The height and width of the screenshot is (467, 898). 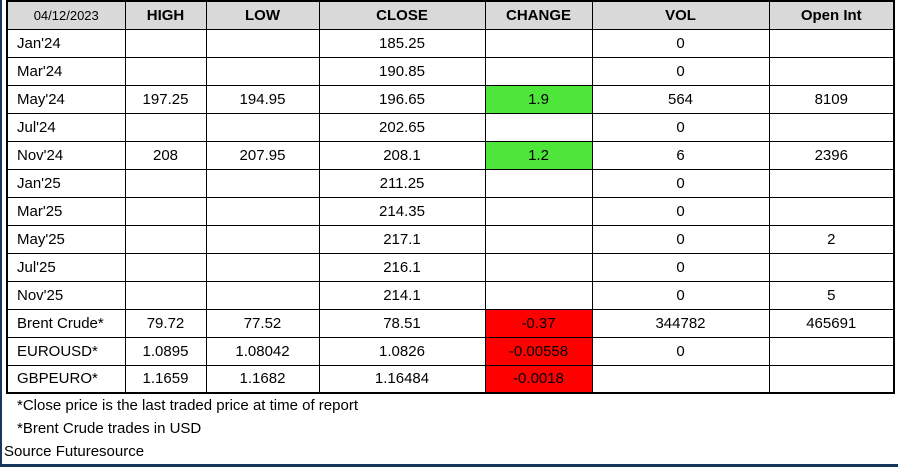 I want to click on cell-label: Nov'24, so click(x=66, y=155).